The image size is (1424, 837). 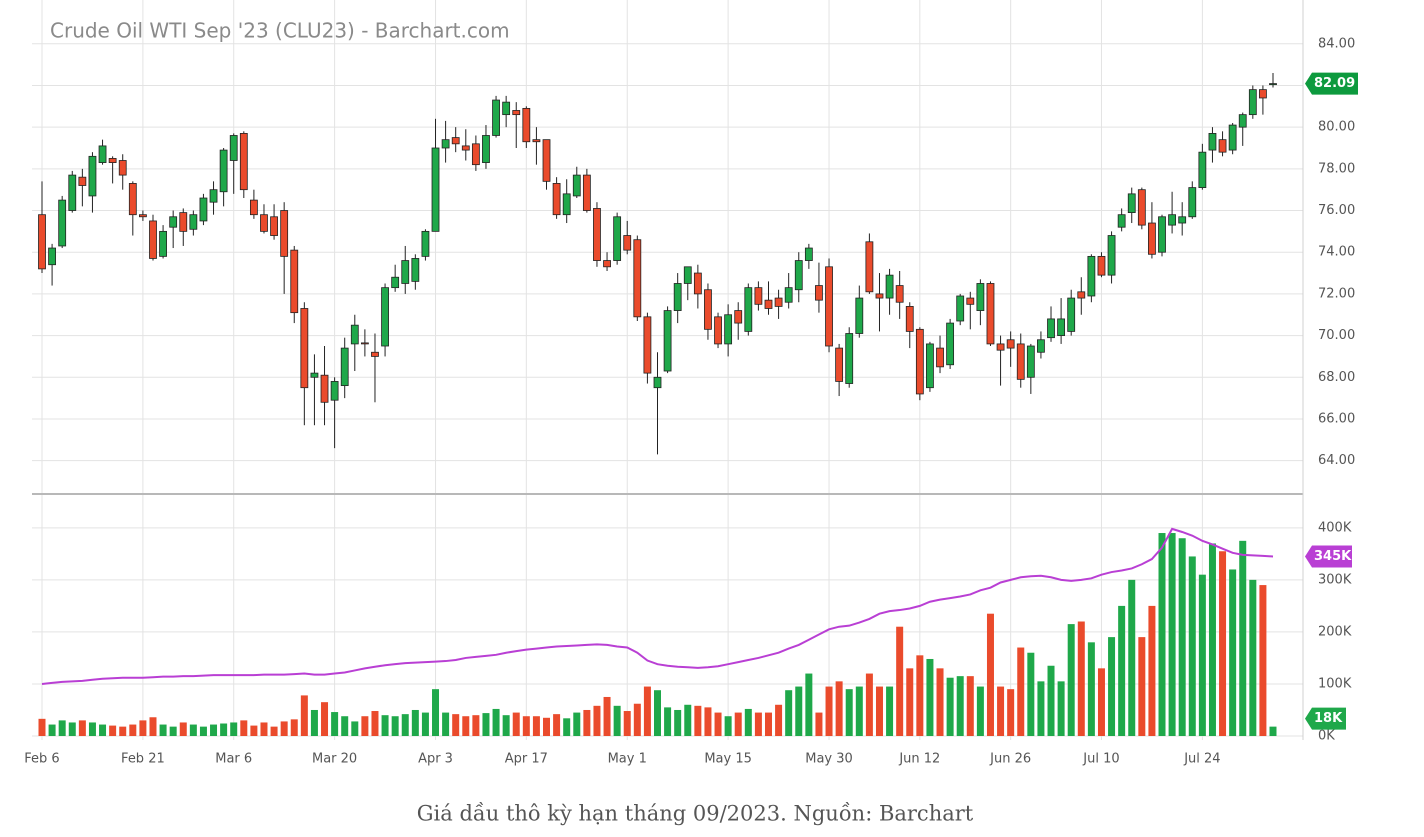 What do you see at coordinates (1331, 83) in the screenshot?
I see `last-price-label-box` at bounding box center [1331, 83].